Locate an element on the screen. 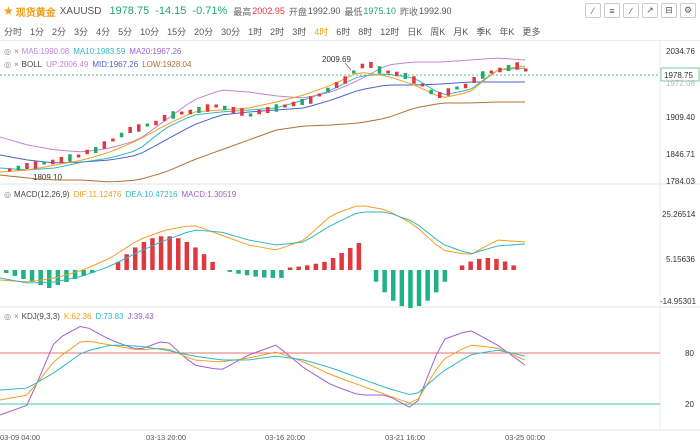 This screenshot has height=444, width=700. period-tab: 1分 is located at coordinates (37, 31).